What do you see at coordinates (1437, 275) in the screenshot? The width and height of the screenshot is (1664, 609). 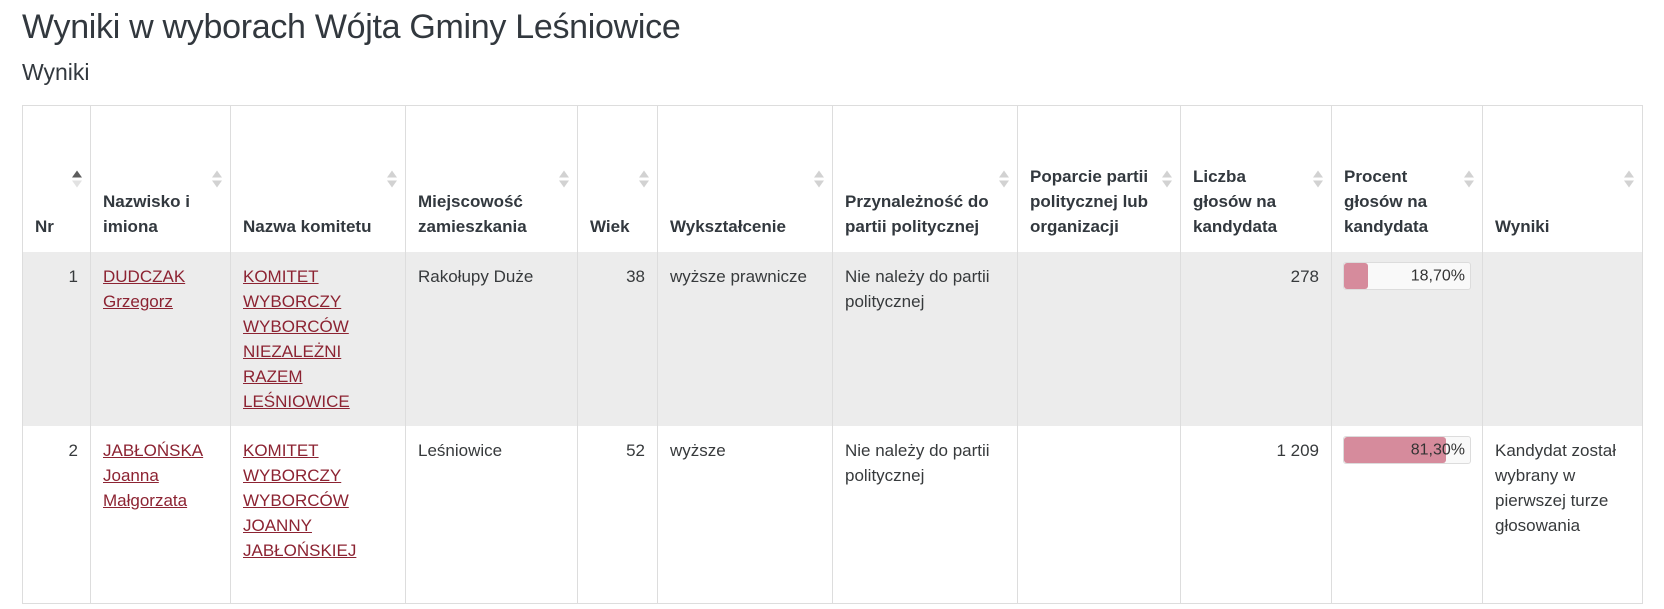 I see `percent-bar-label: 18,70%` at bounding box center [1437, 275].